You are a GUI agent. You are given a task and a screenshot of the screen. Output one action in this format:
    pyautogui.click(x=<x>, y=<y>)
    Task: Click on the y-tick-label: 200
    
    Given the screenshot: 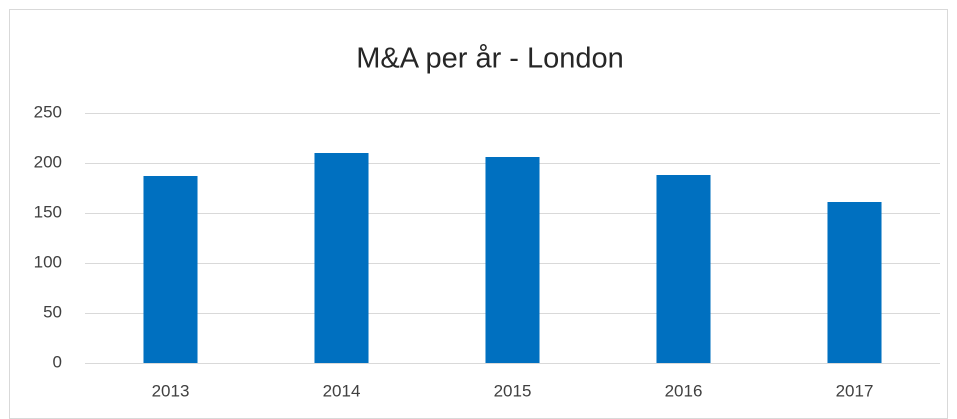 What is the action you would take?
    pyautogui.click(x=48, y=161)
    